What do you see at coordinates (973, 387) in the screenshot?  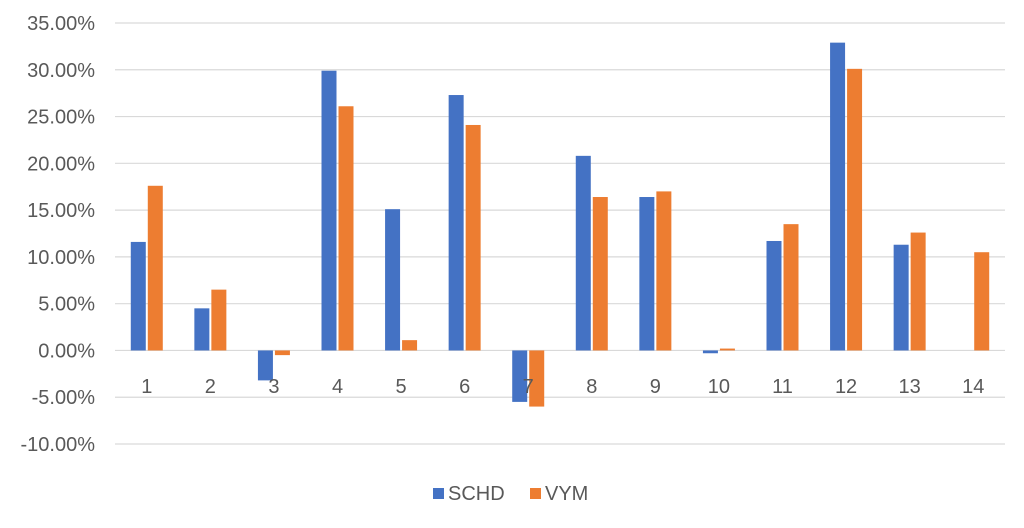 I see `x-tick-label: 14` at bounding box center [973, 387].